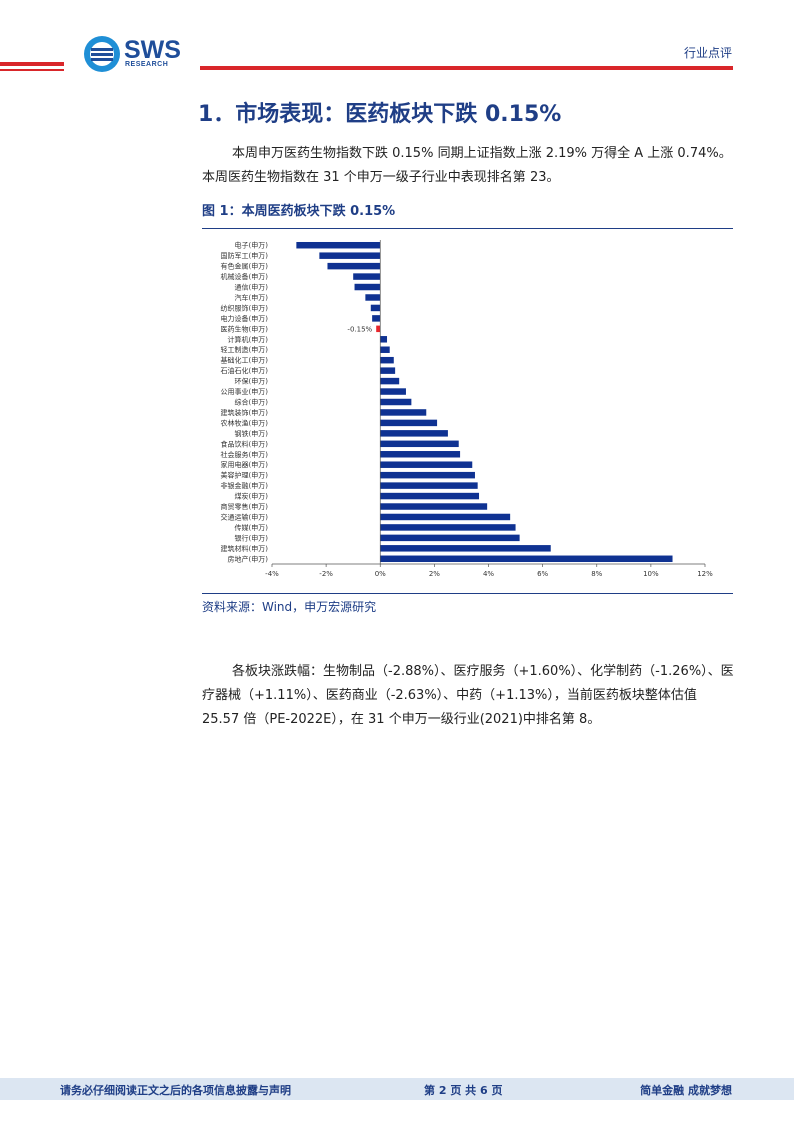 This screenshot has height=1123, width=794. Describe the element at coordinates (152, 50) in the screenshot. I see `logo-text: SWS` at that location.